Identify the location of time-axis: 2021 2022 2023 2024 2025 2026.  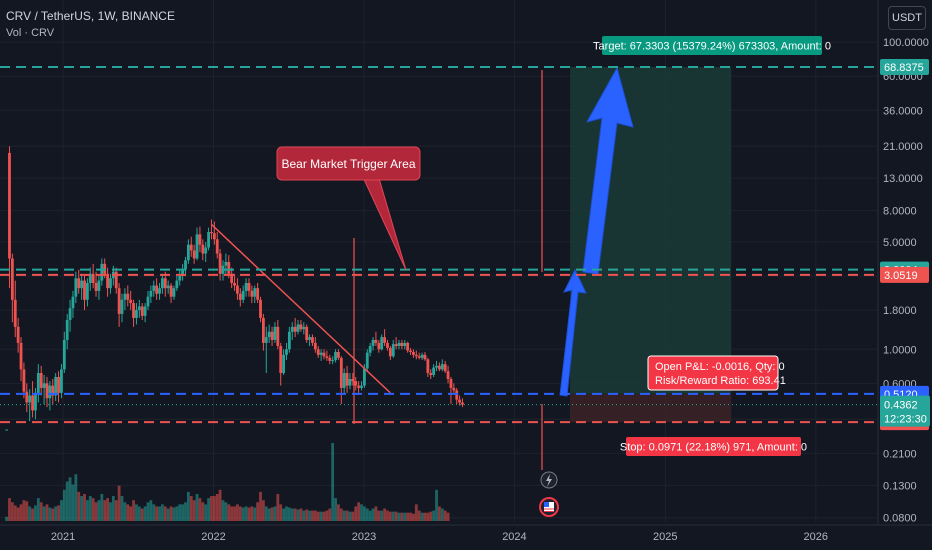
(466, 537).